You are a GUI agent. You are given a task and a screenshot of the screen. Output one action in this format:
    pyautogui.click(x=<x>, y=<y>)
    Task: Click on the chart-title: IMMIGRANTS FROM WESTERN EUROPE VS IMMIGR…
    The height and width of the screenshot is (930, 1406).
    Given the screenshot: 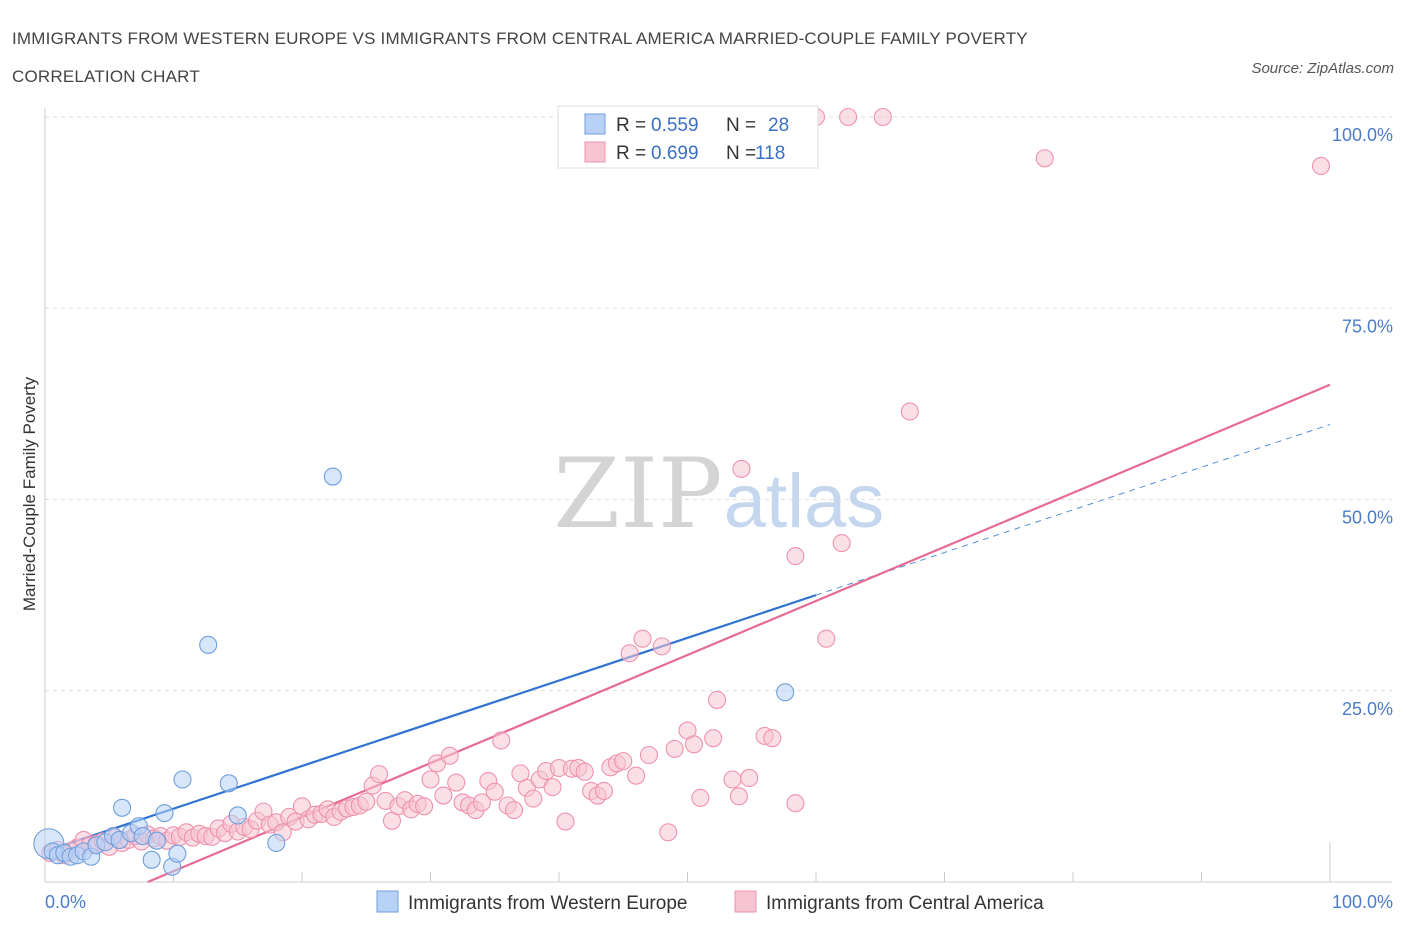 What is the action you would take?
    pyautogui.click(x=520, y=57)
    